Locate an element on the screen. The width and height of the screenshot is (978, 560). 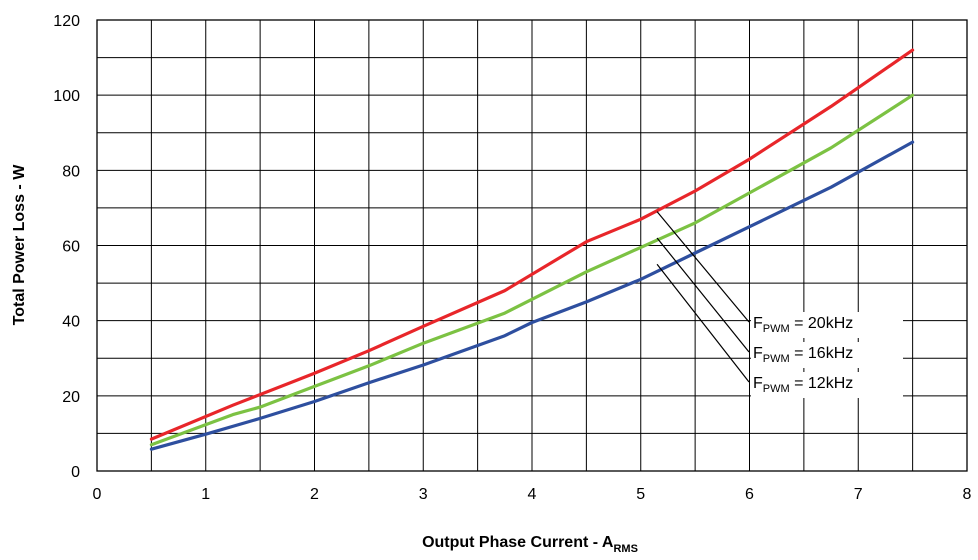
legend-label-2: FPWM = 12kHz is located at coordinates (803, 385).